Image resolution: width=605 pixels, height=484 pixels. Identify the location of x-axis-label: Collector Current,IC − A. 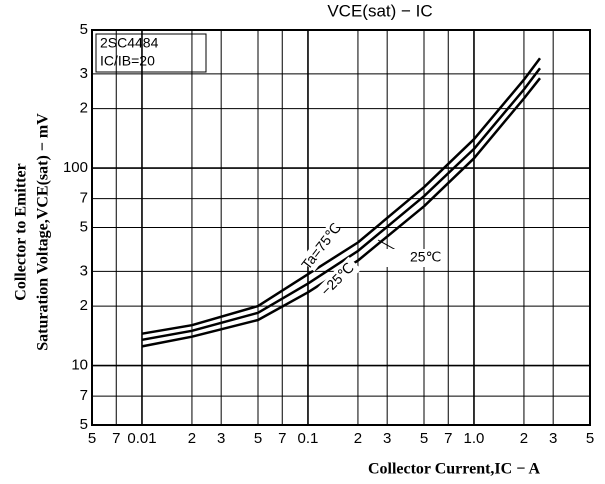
(454, 469).